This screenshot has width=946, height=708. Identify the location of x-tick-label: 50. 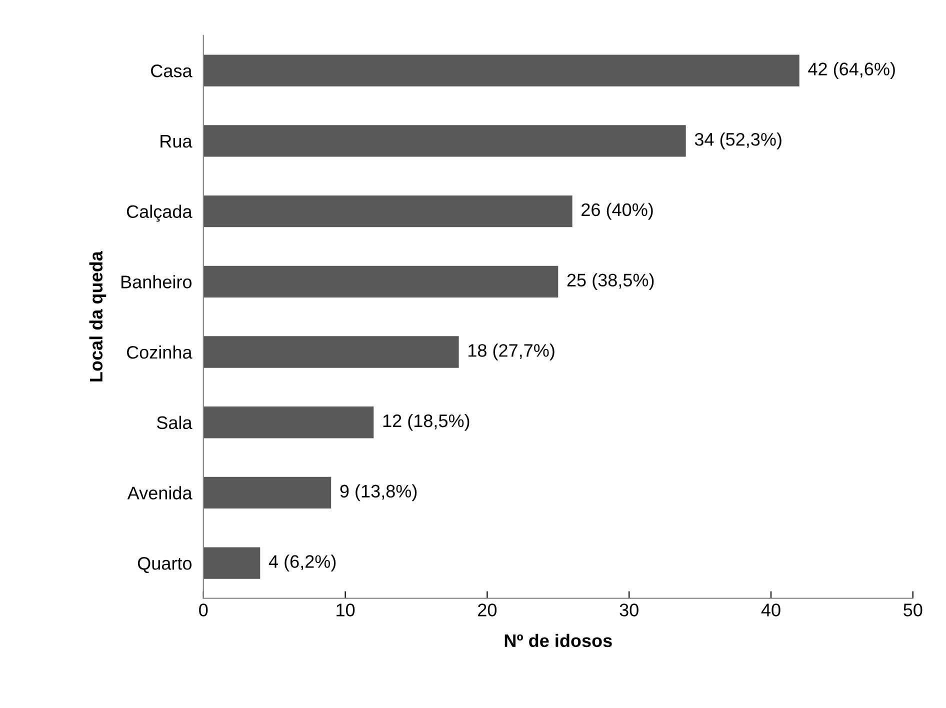
(913, 610).